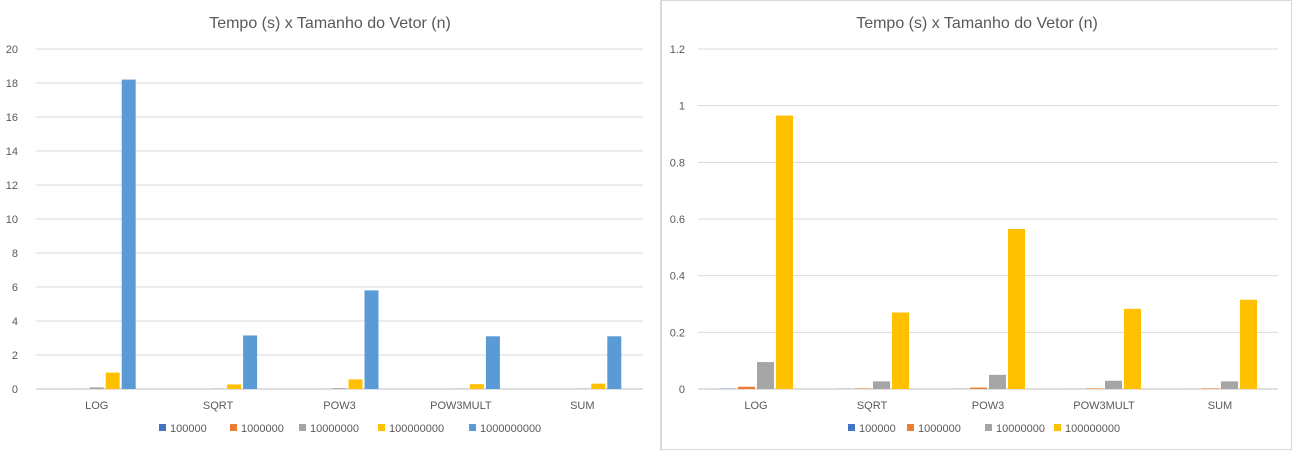 This screenshot has width=1292, height=451. I want to click on y-tick-label: 8, so click(15, 254).